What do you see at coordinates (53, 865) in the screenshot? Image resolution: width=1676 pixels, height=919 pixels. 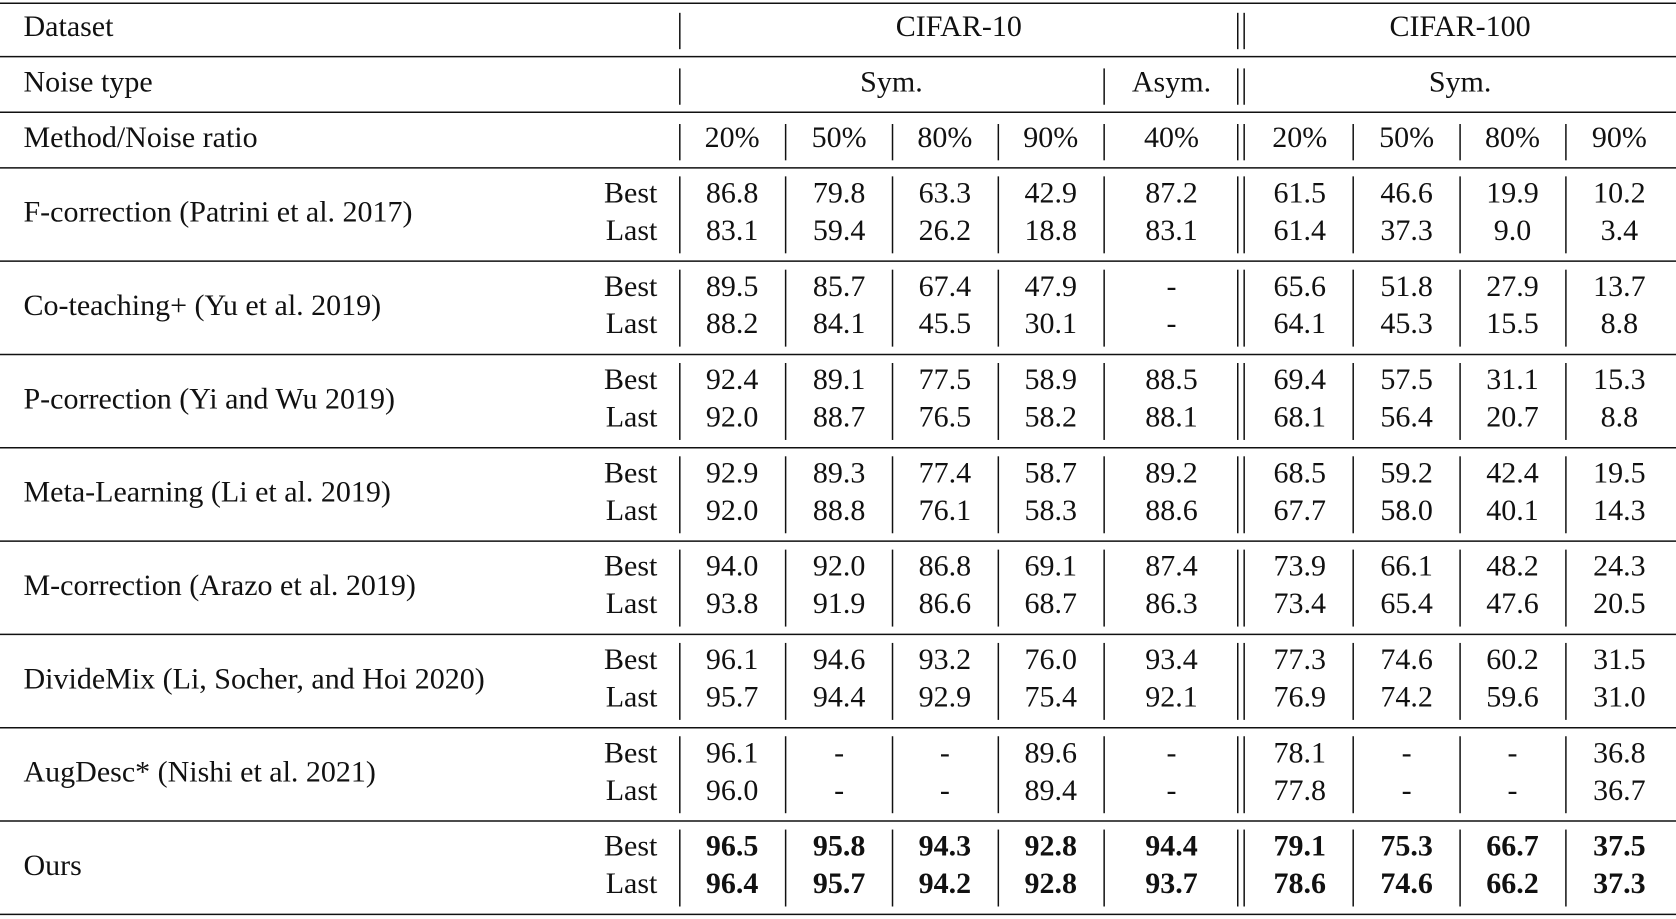 I see `method-name: Ours` at bounding box center [53, 865].